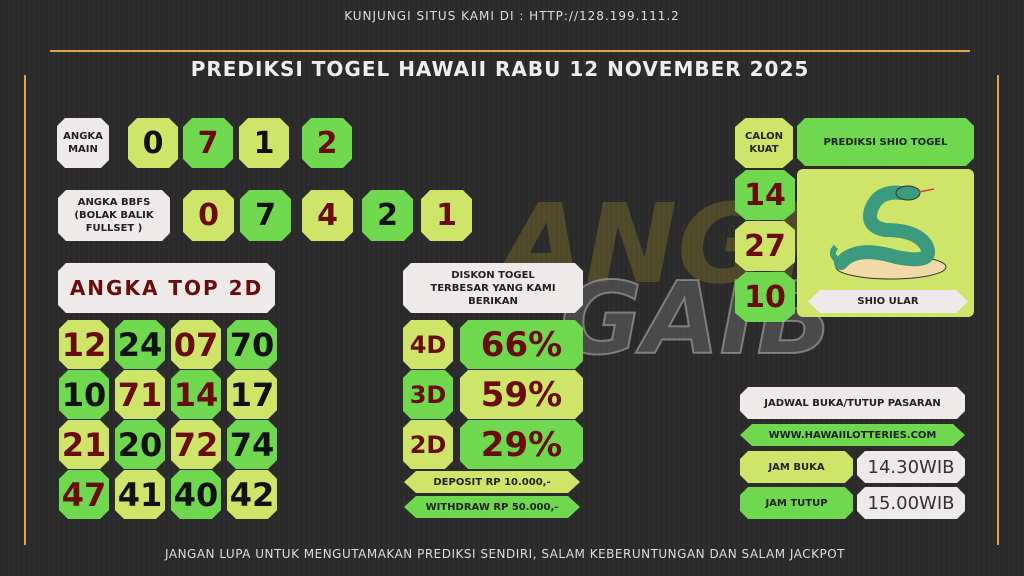 The height and width of the screenshot is (576, 1024). I want to click on top2d-number: 17, so click(252, 394).